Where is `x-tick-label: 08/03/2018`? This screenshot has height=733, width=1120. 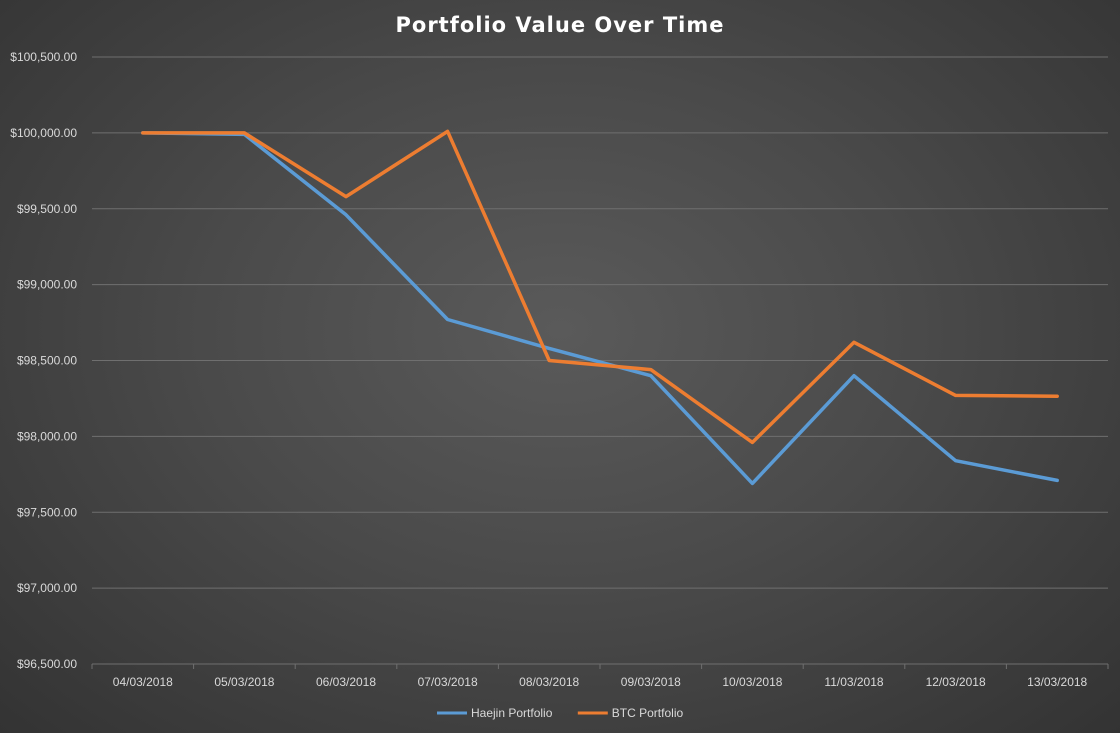
x-tick-label: 08/03/2018 is located at coordinates (549, 682).